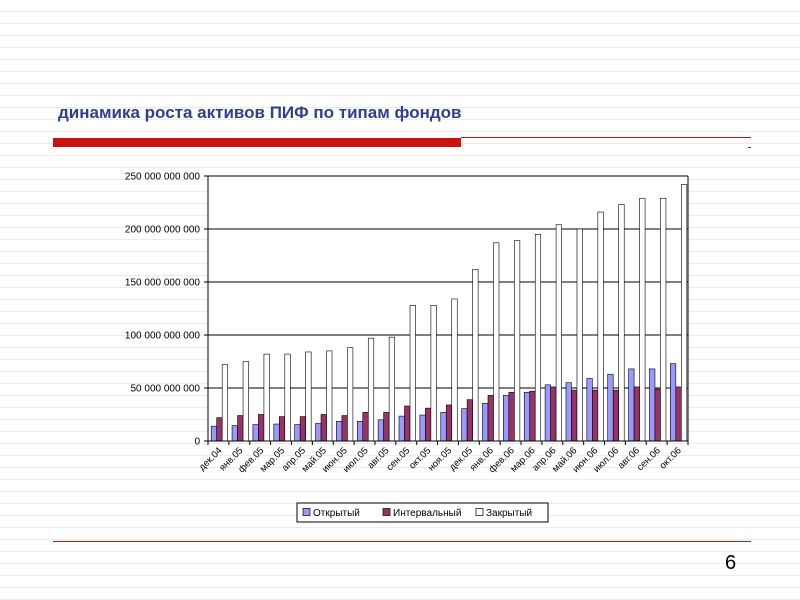 The image size is (800, 600). I want to click on x-tick-label: окт.06, so click(670, 458).